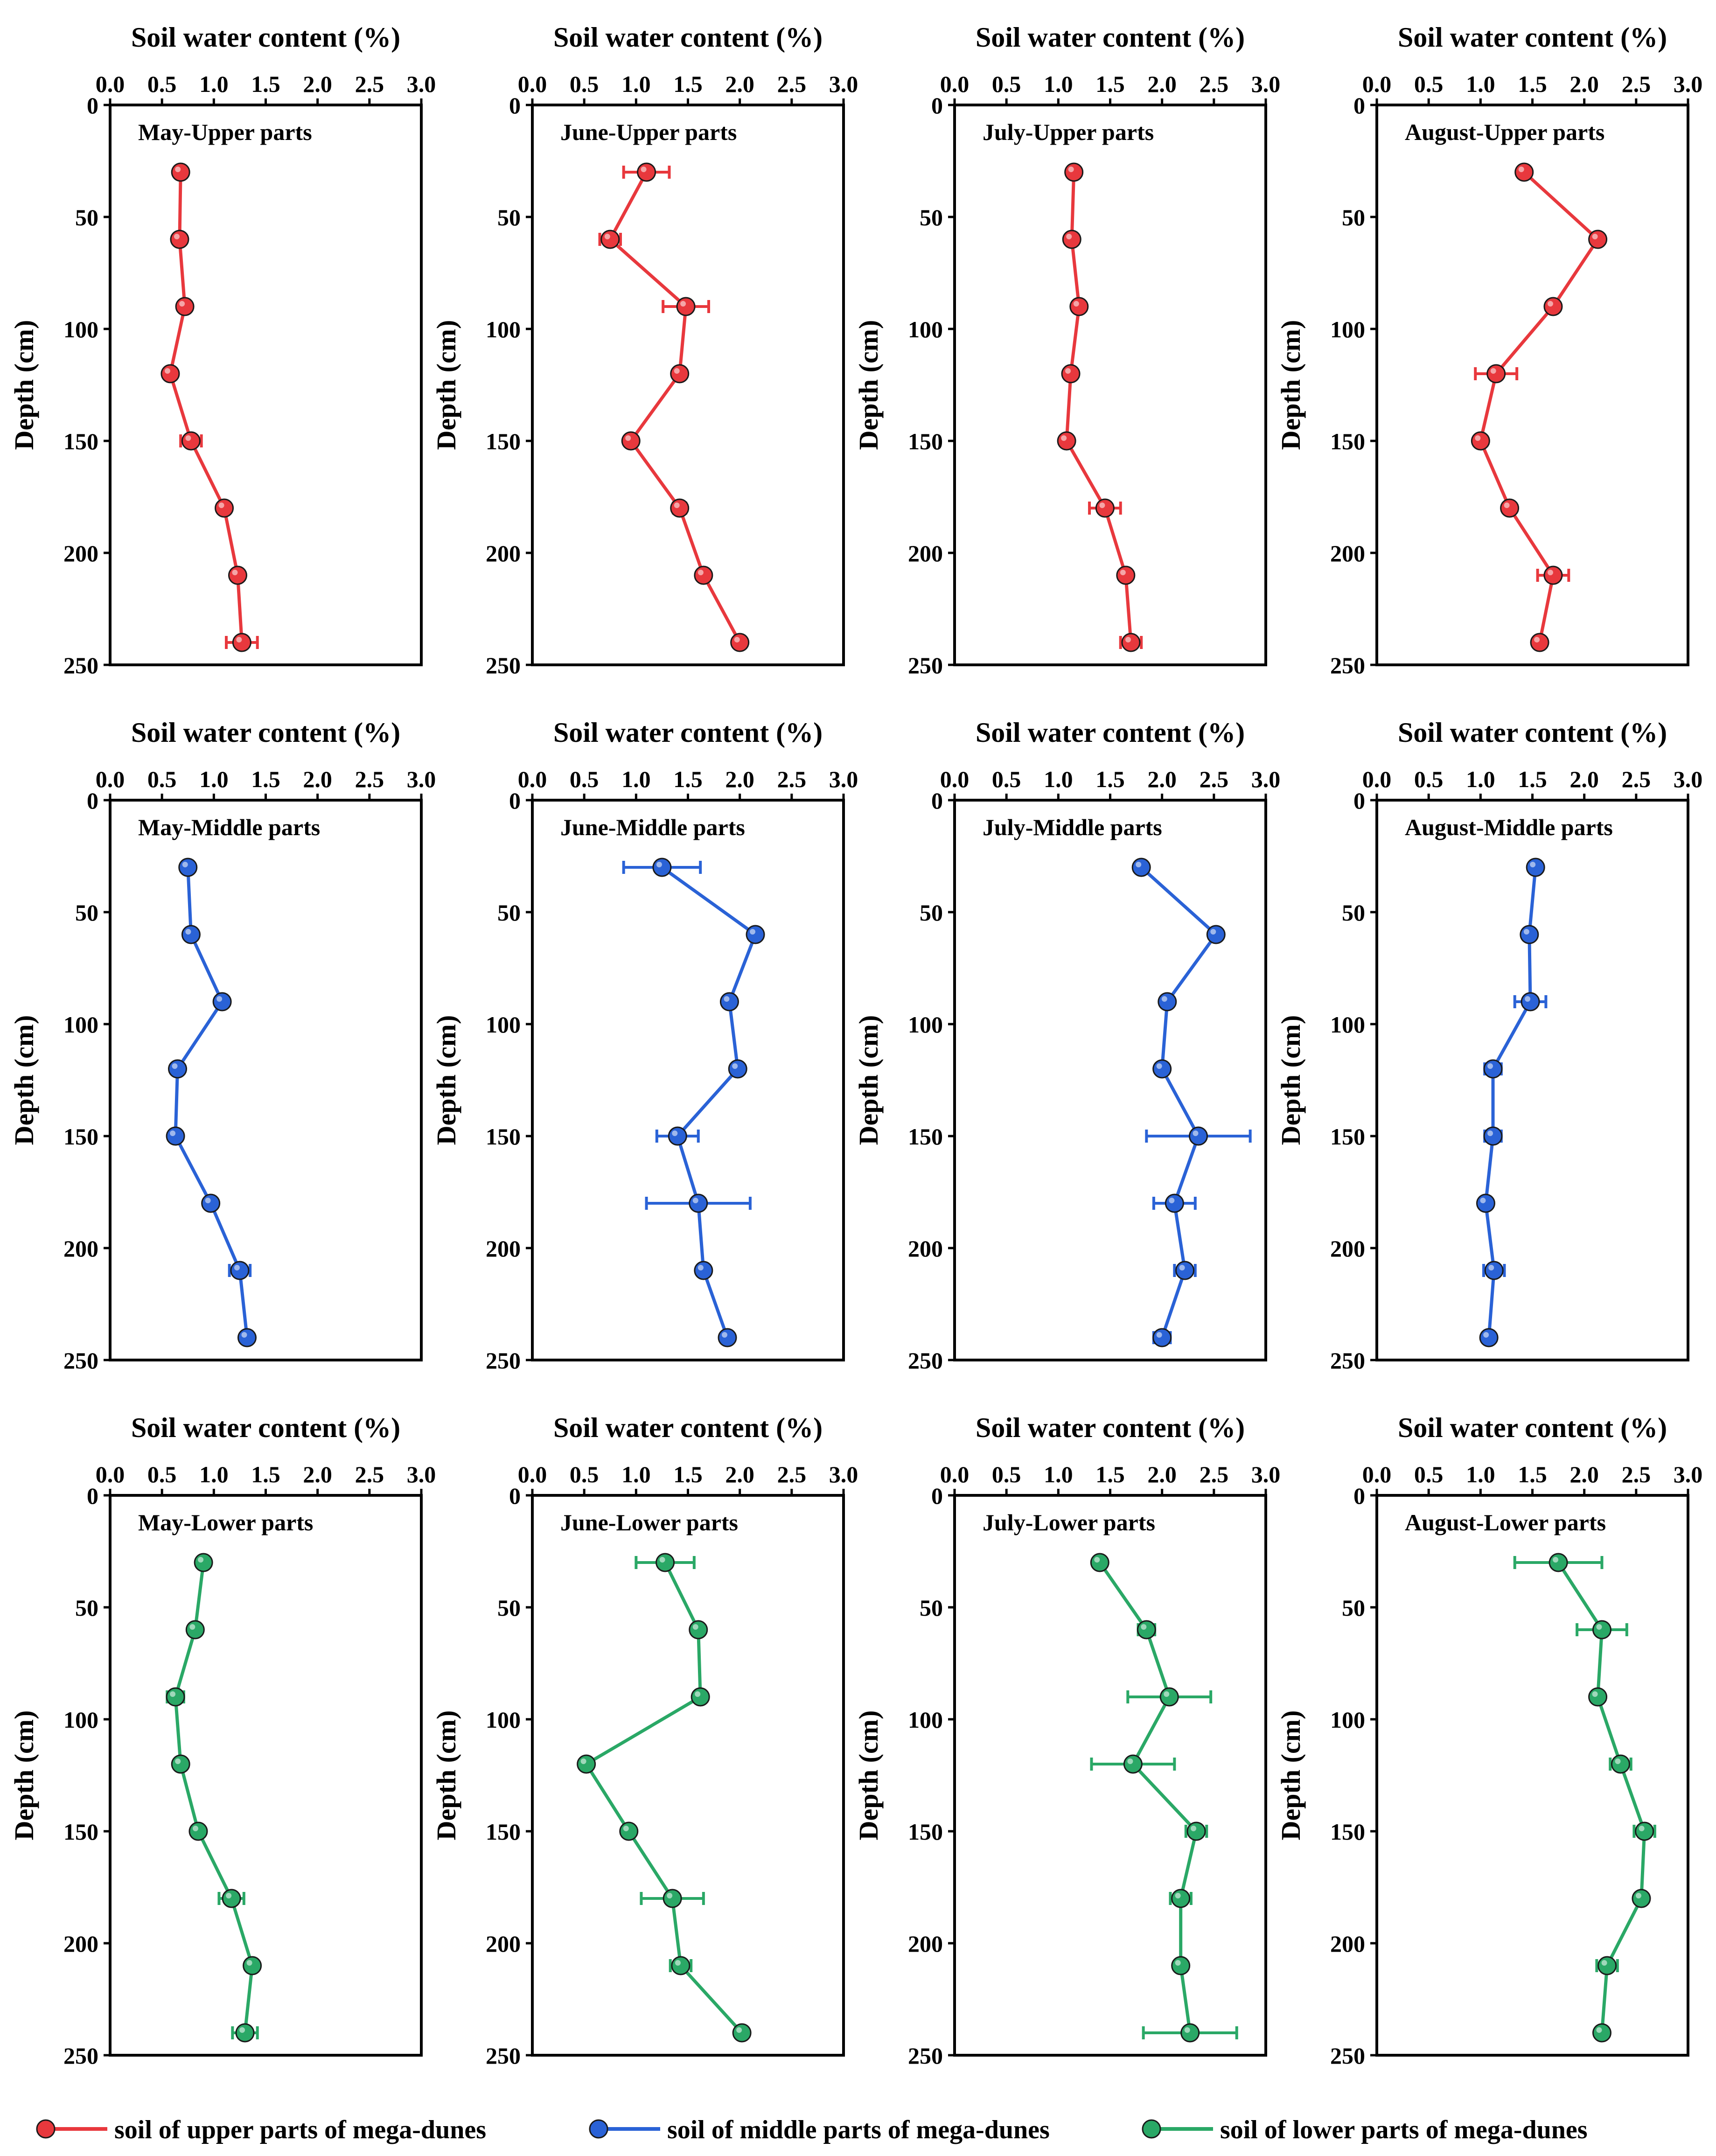 This screenshot has height=2156, width=1716. What do you see at coordinates (792, 84) in the screenshot?
I see `x-tick-label: 2.5` at bounding box center [792, 84].